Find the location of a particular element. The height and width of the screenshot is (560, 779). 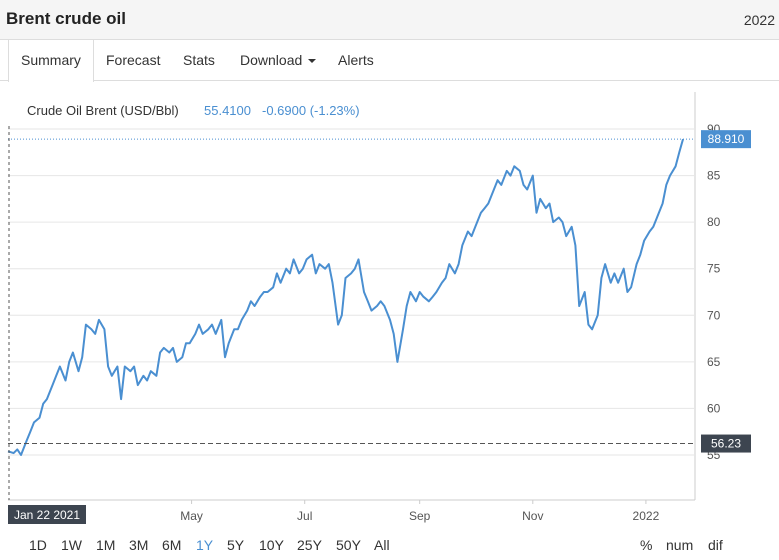

page-header: Brent crude oil 2022 is located at coordinates (389, 20).